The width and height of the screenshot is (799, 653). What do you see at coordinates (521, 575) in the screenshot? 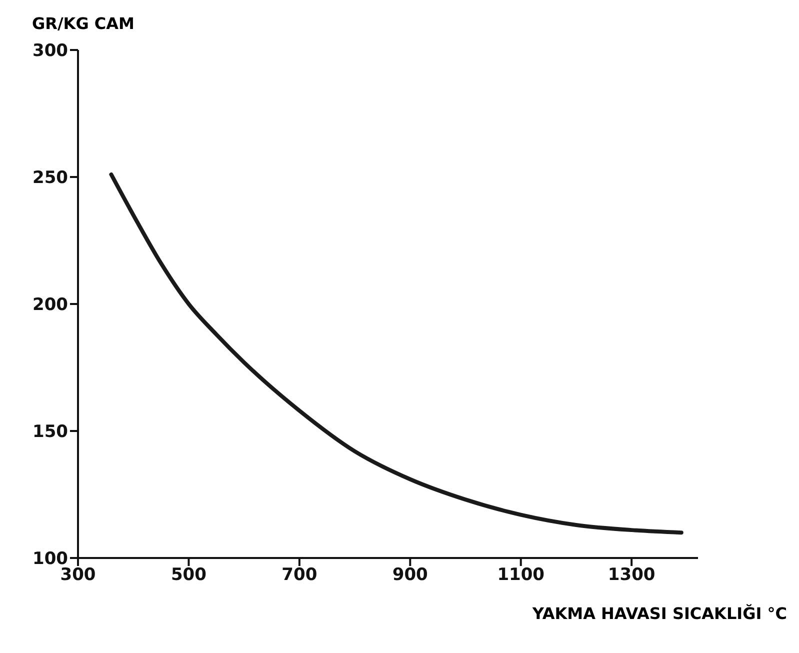
I see `x-tick-label: 1100` at bounding box center [521, 575].